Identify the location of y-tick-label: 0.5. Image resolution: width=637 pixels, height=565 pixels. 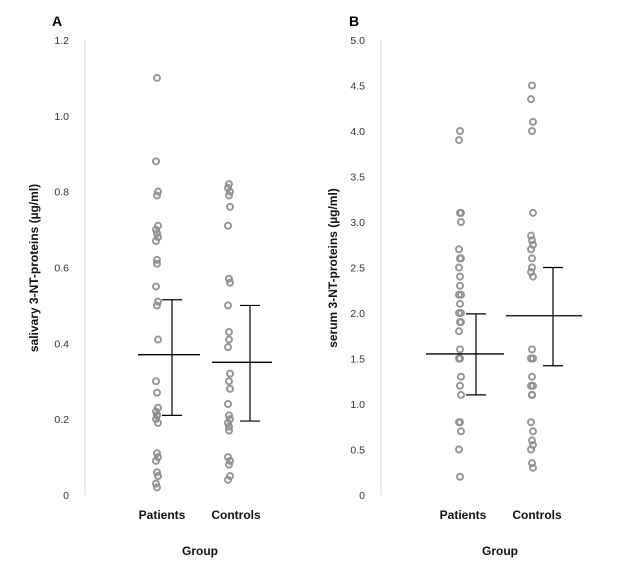
(357, 451).